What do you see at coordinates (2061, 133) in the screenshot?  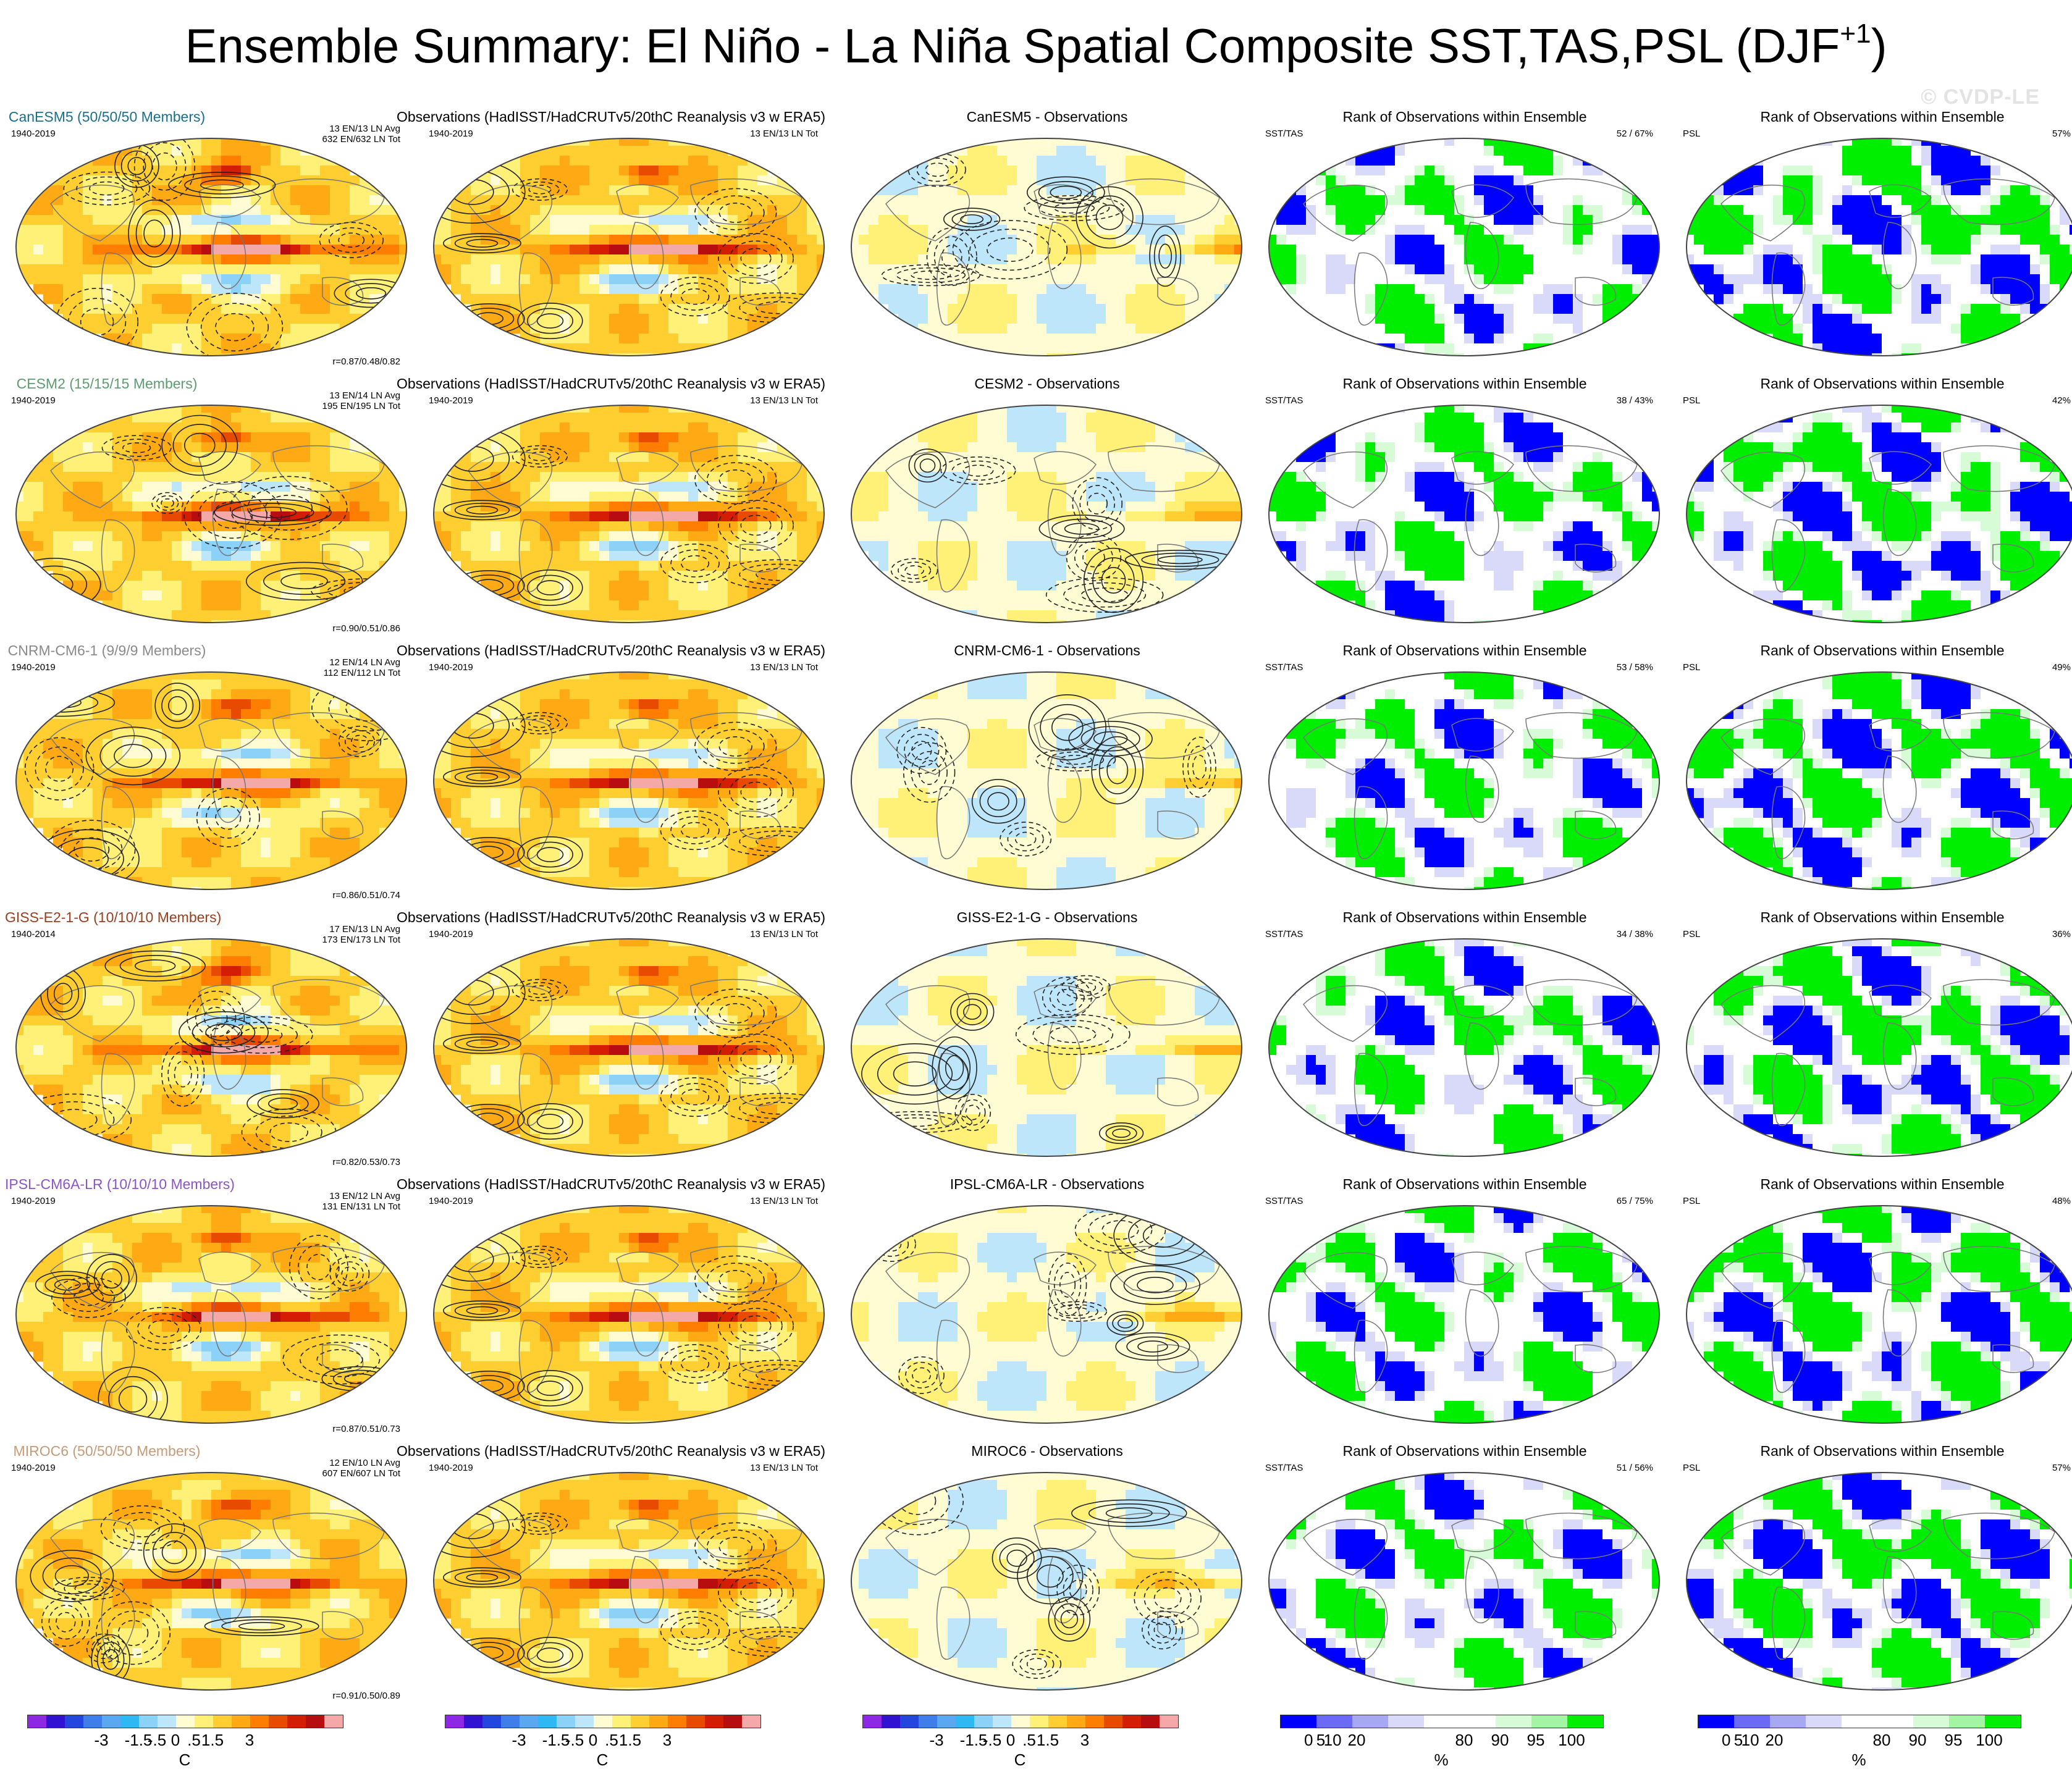 I see `rank-psl-percent: 57%` at bounding box center [2061, 133].